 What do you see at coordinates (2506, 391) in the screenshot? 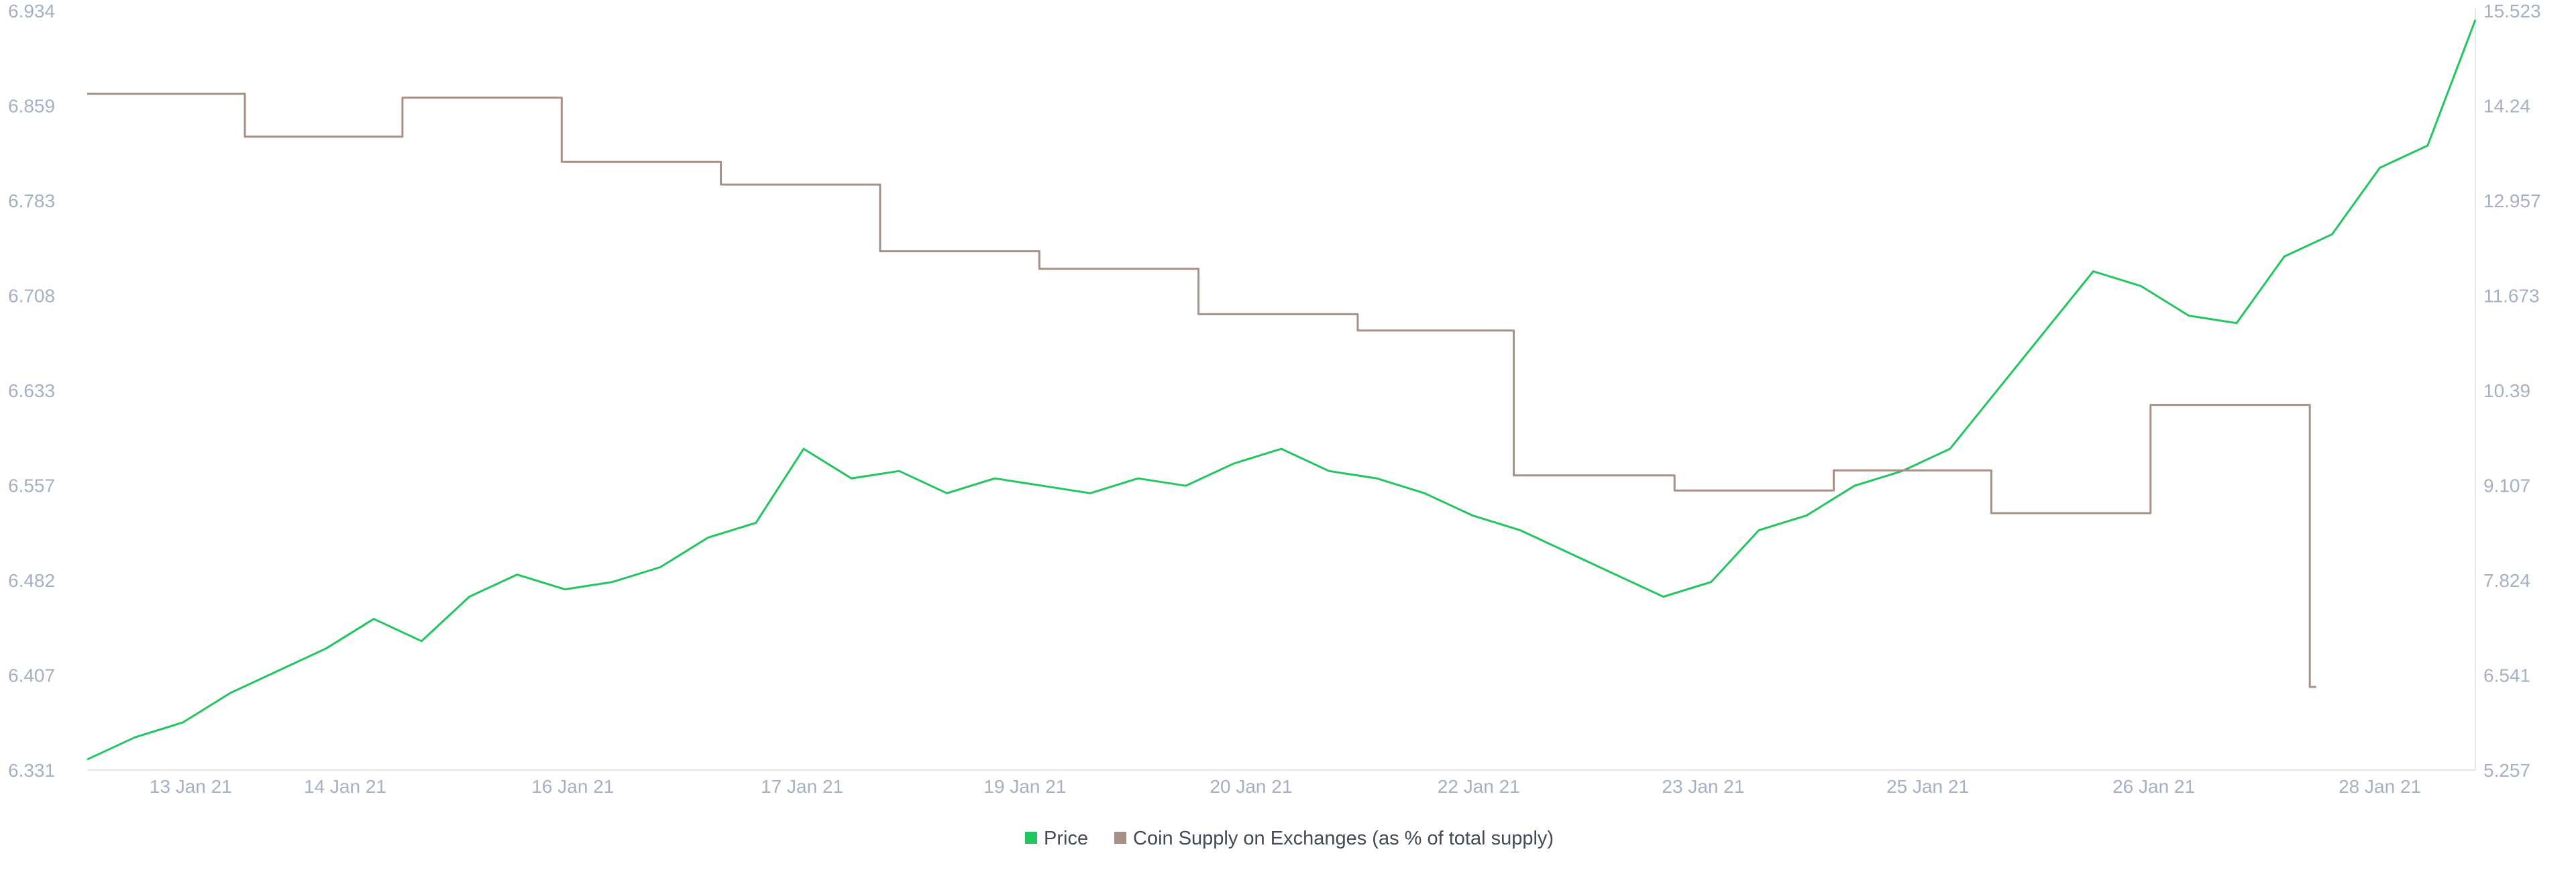
I see `right-tick-label: 10.39` at bounding box center [2506, 391].